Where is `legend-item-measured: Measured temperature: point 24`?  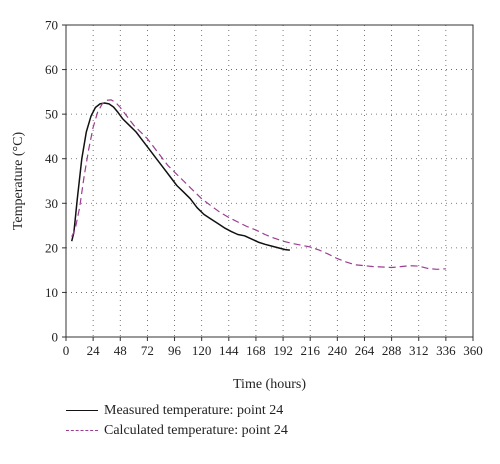
legend-item-measured: Measured temperature: point 24 is located at coordinates (266, 410).